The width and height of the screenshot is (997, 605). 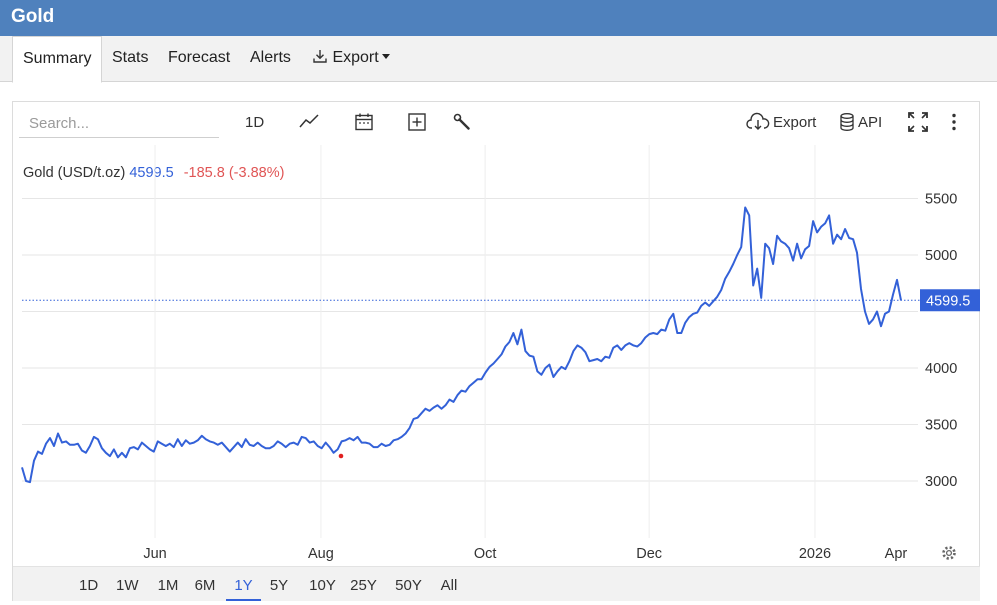 What do you see at coordinates (408, 585) in the screenshot?
I see `range-button-50y: 50Y` at bounding box center [408, 585].